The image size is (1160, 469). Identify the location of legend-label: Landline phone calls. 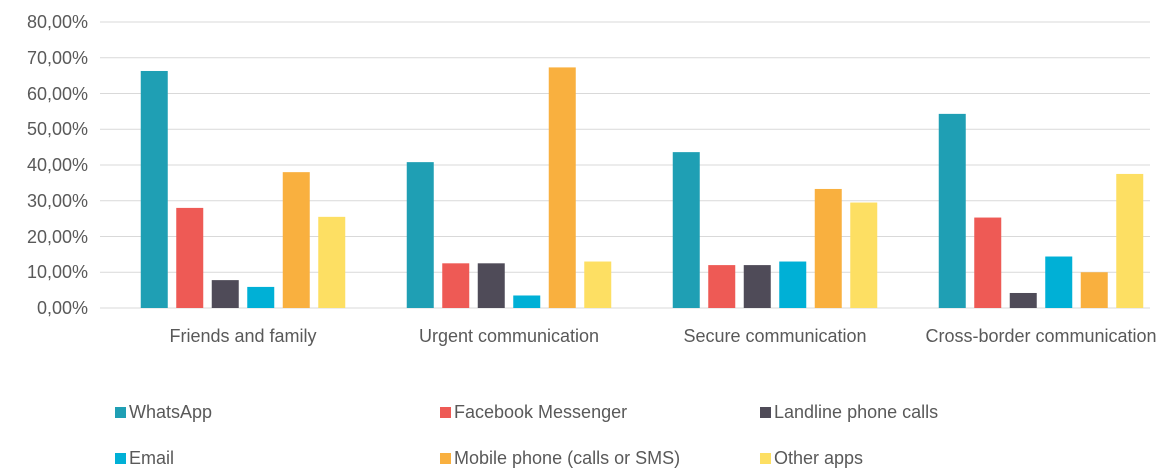
(856, 412).